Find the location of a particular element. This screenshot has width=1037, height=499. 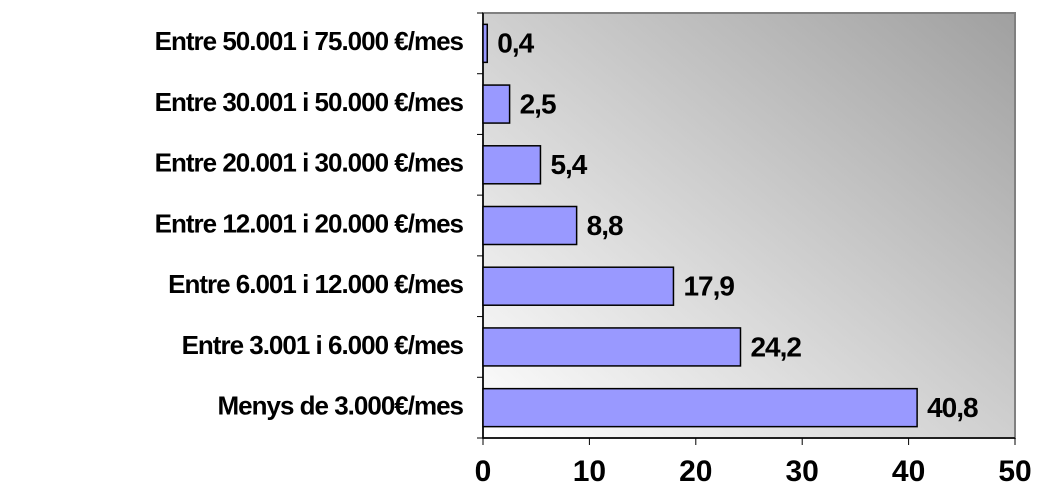

category-label: Entre 3.001 i 6.000 €/mes is located at coordinates (323, 345).